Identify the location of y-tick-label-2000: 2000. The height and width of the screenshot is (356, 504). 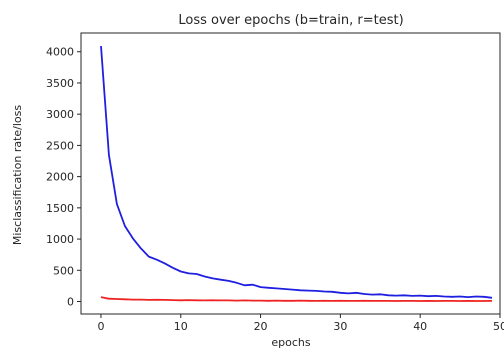
(60, 177).